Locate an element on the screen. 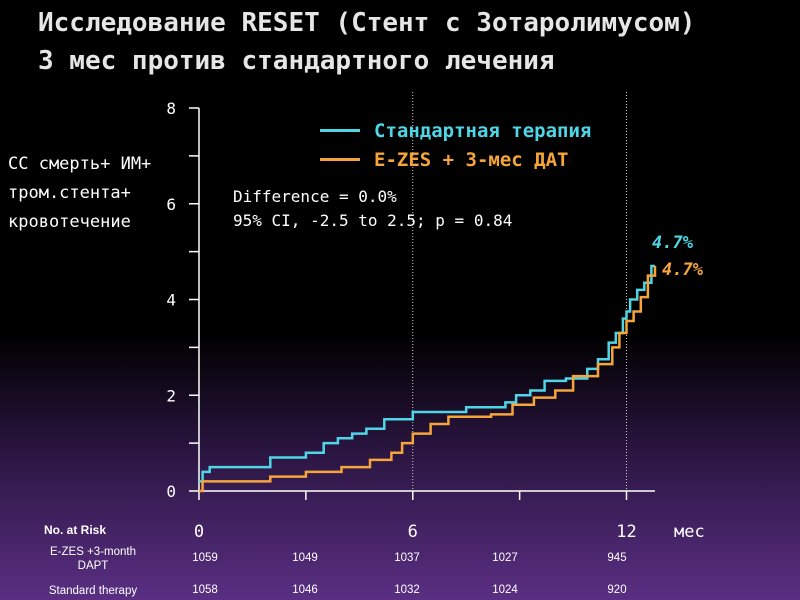  legend-swatch-standard is located at coordinates (340, 130).